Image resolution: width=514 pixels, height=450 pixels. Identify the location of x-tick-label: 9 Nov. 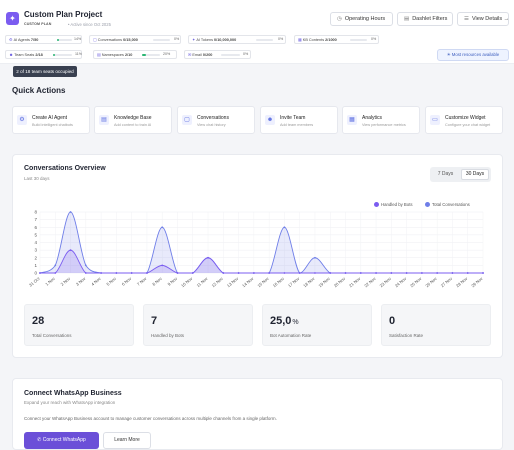
(173, 280).